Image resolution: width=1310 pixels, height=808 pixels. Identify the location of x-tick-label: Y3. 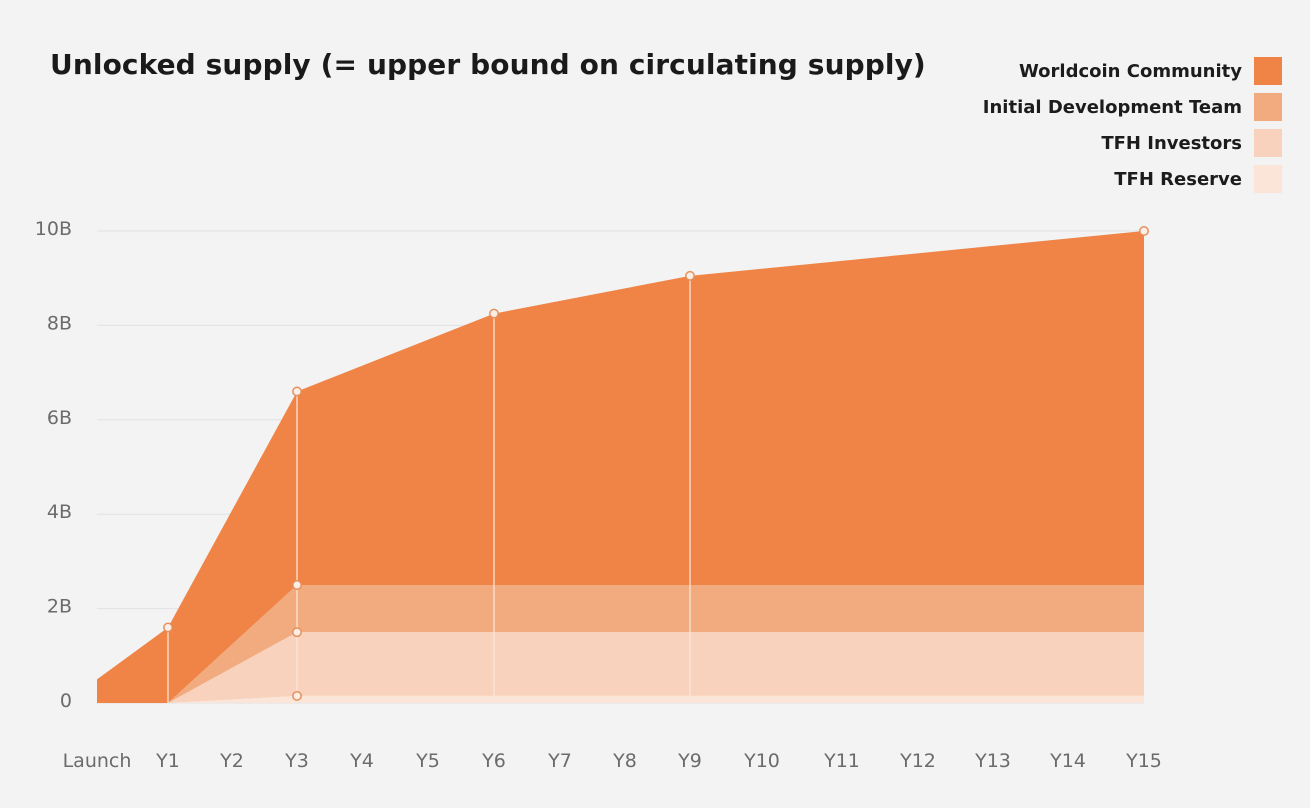
(296, 761).